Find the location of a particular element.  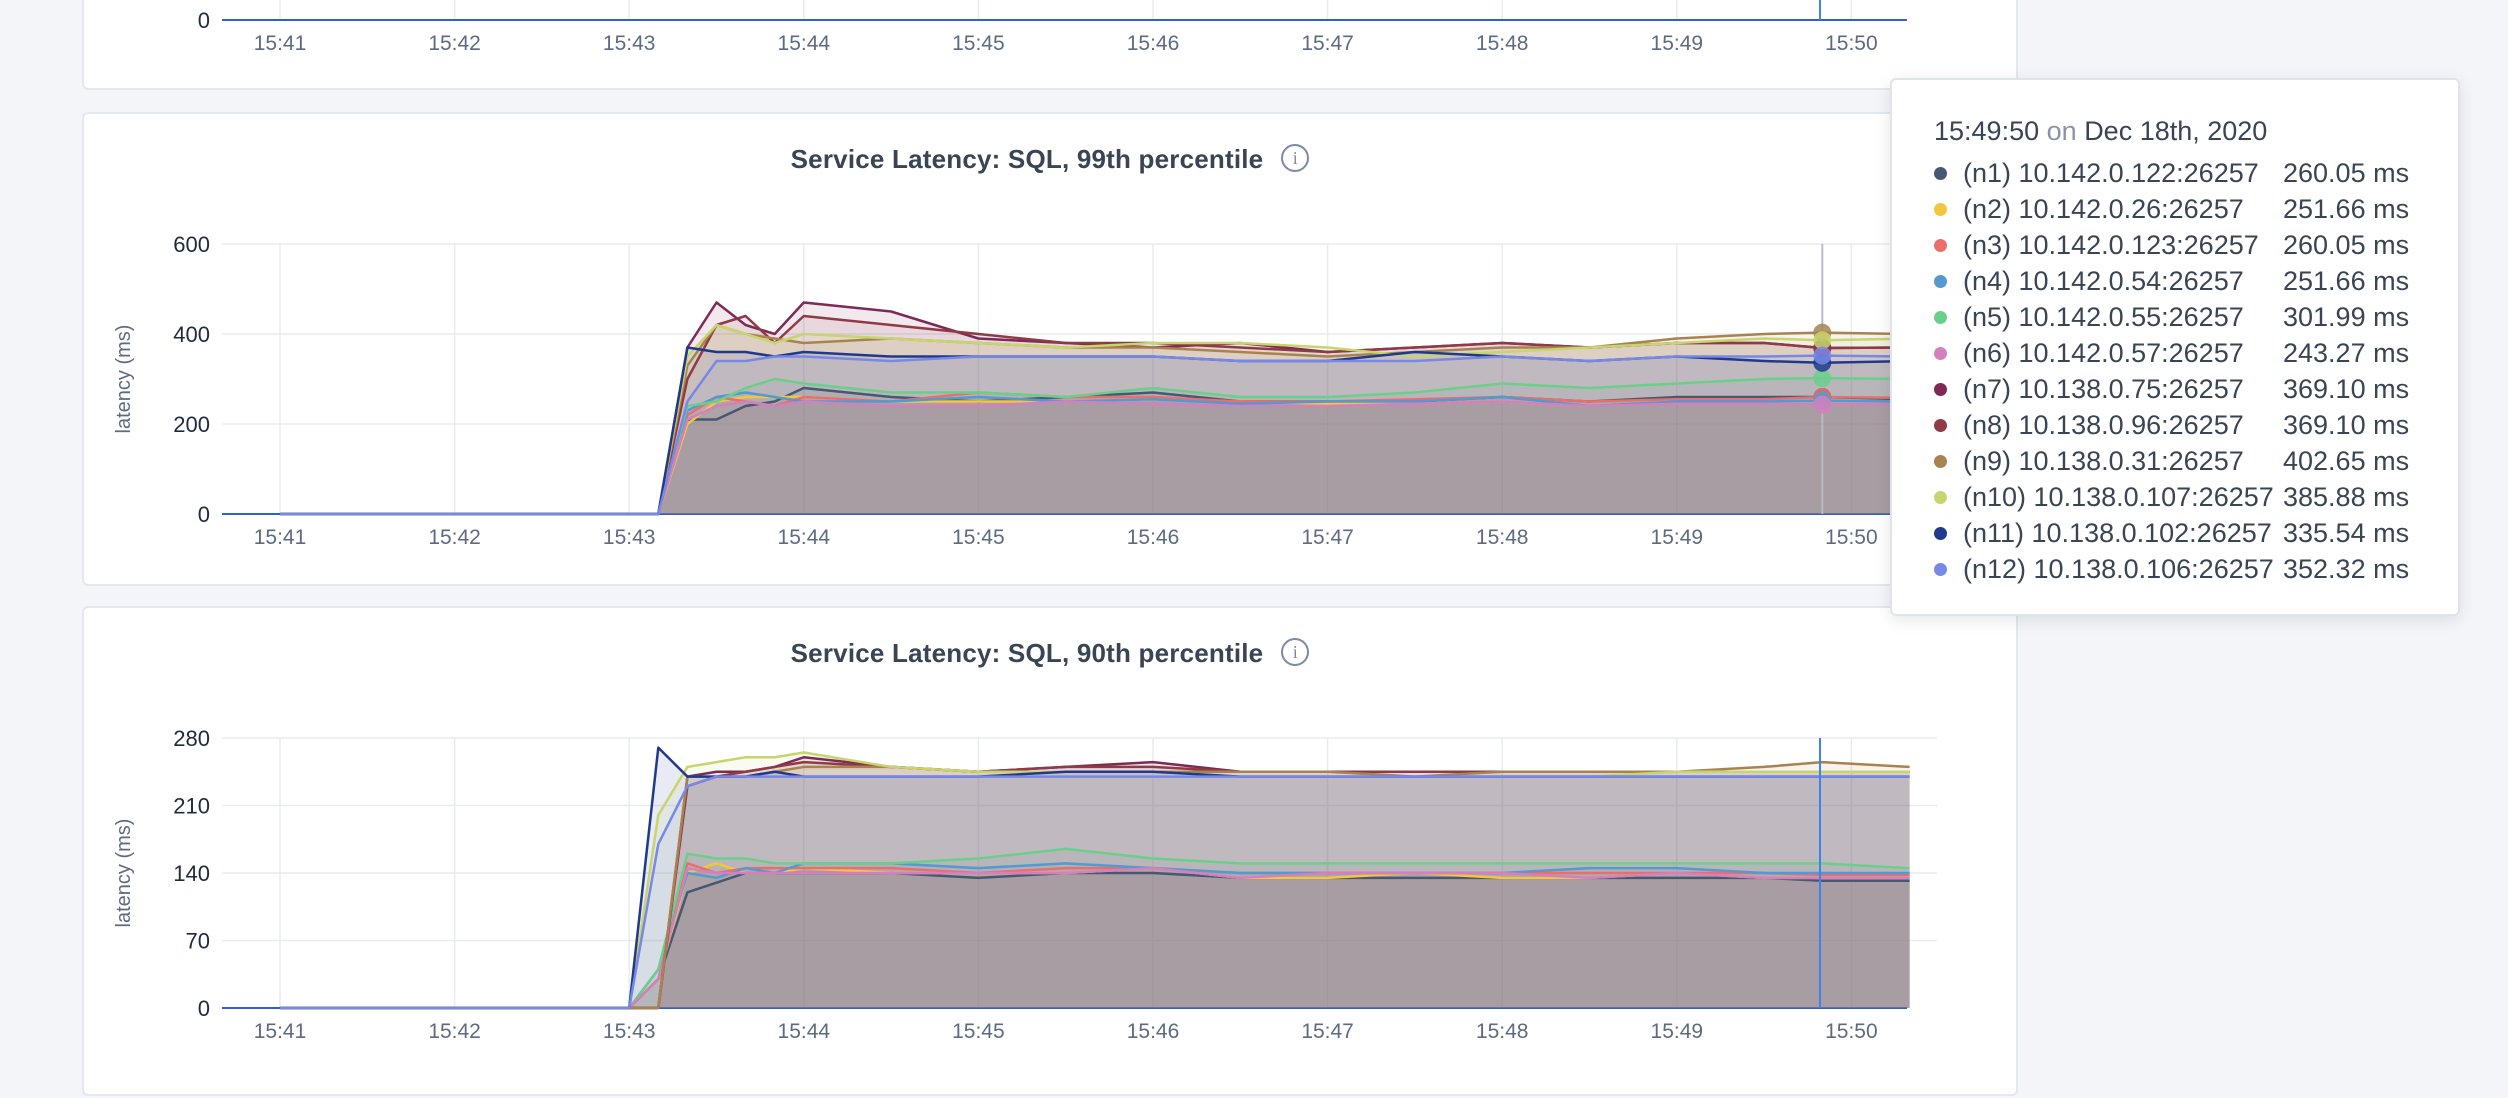

tooltip-series-value: 402.65 ms is located at coordinates (2346, 460).